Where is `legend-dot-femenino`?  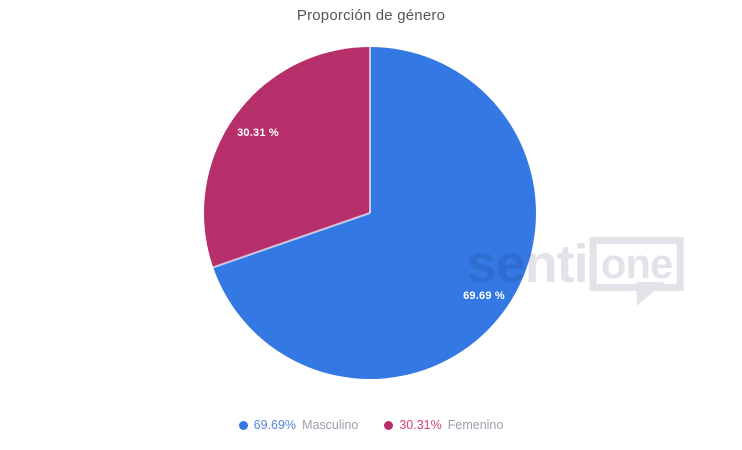
legend-dot-femenino is located at coordinates (389, 425).